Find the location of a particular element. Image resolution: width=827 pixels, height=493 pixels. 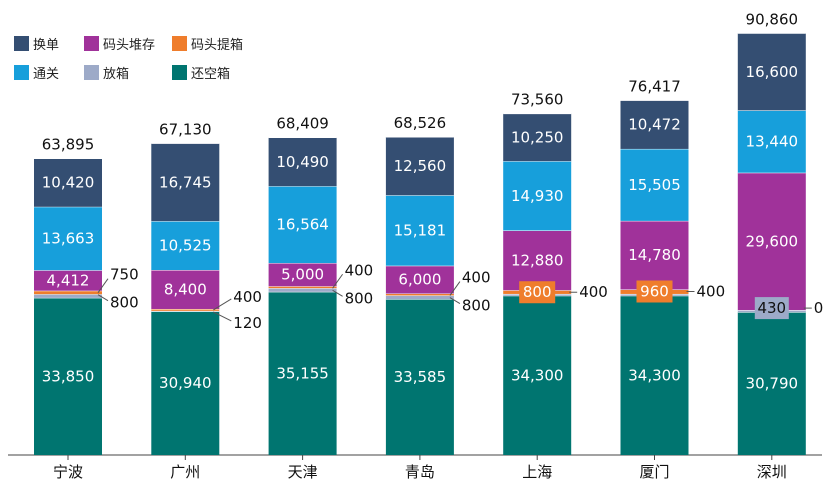

x-tick-label-宁波: 宁波 is located at coordinates (68, 472).